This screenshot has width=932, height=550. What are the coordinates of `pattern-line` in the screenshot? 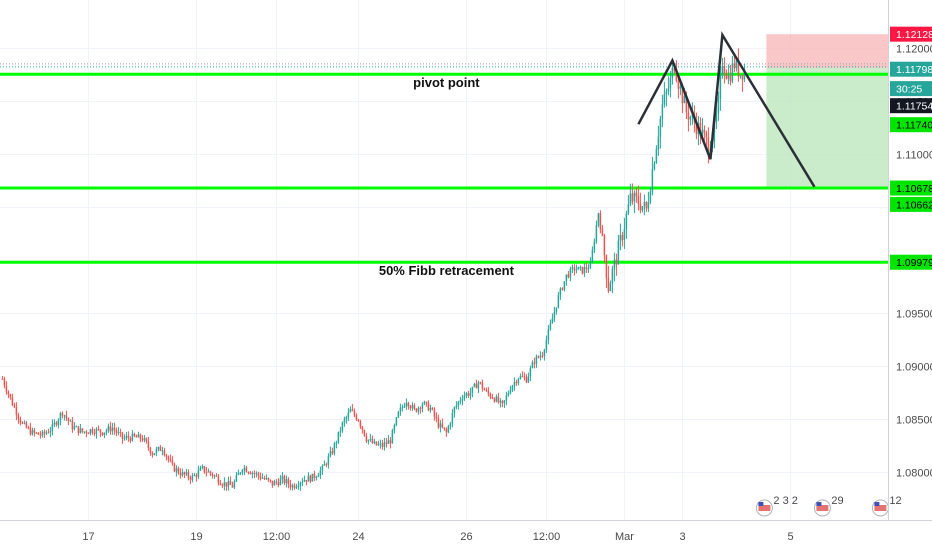 It's located at (726, 109).